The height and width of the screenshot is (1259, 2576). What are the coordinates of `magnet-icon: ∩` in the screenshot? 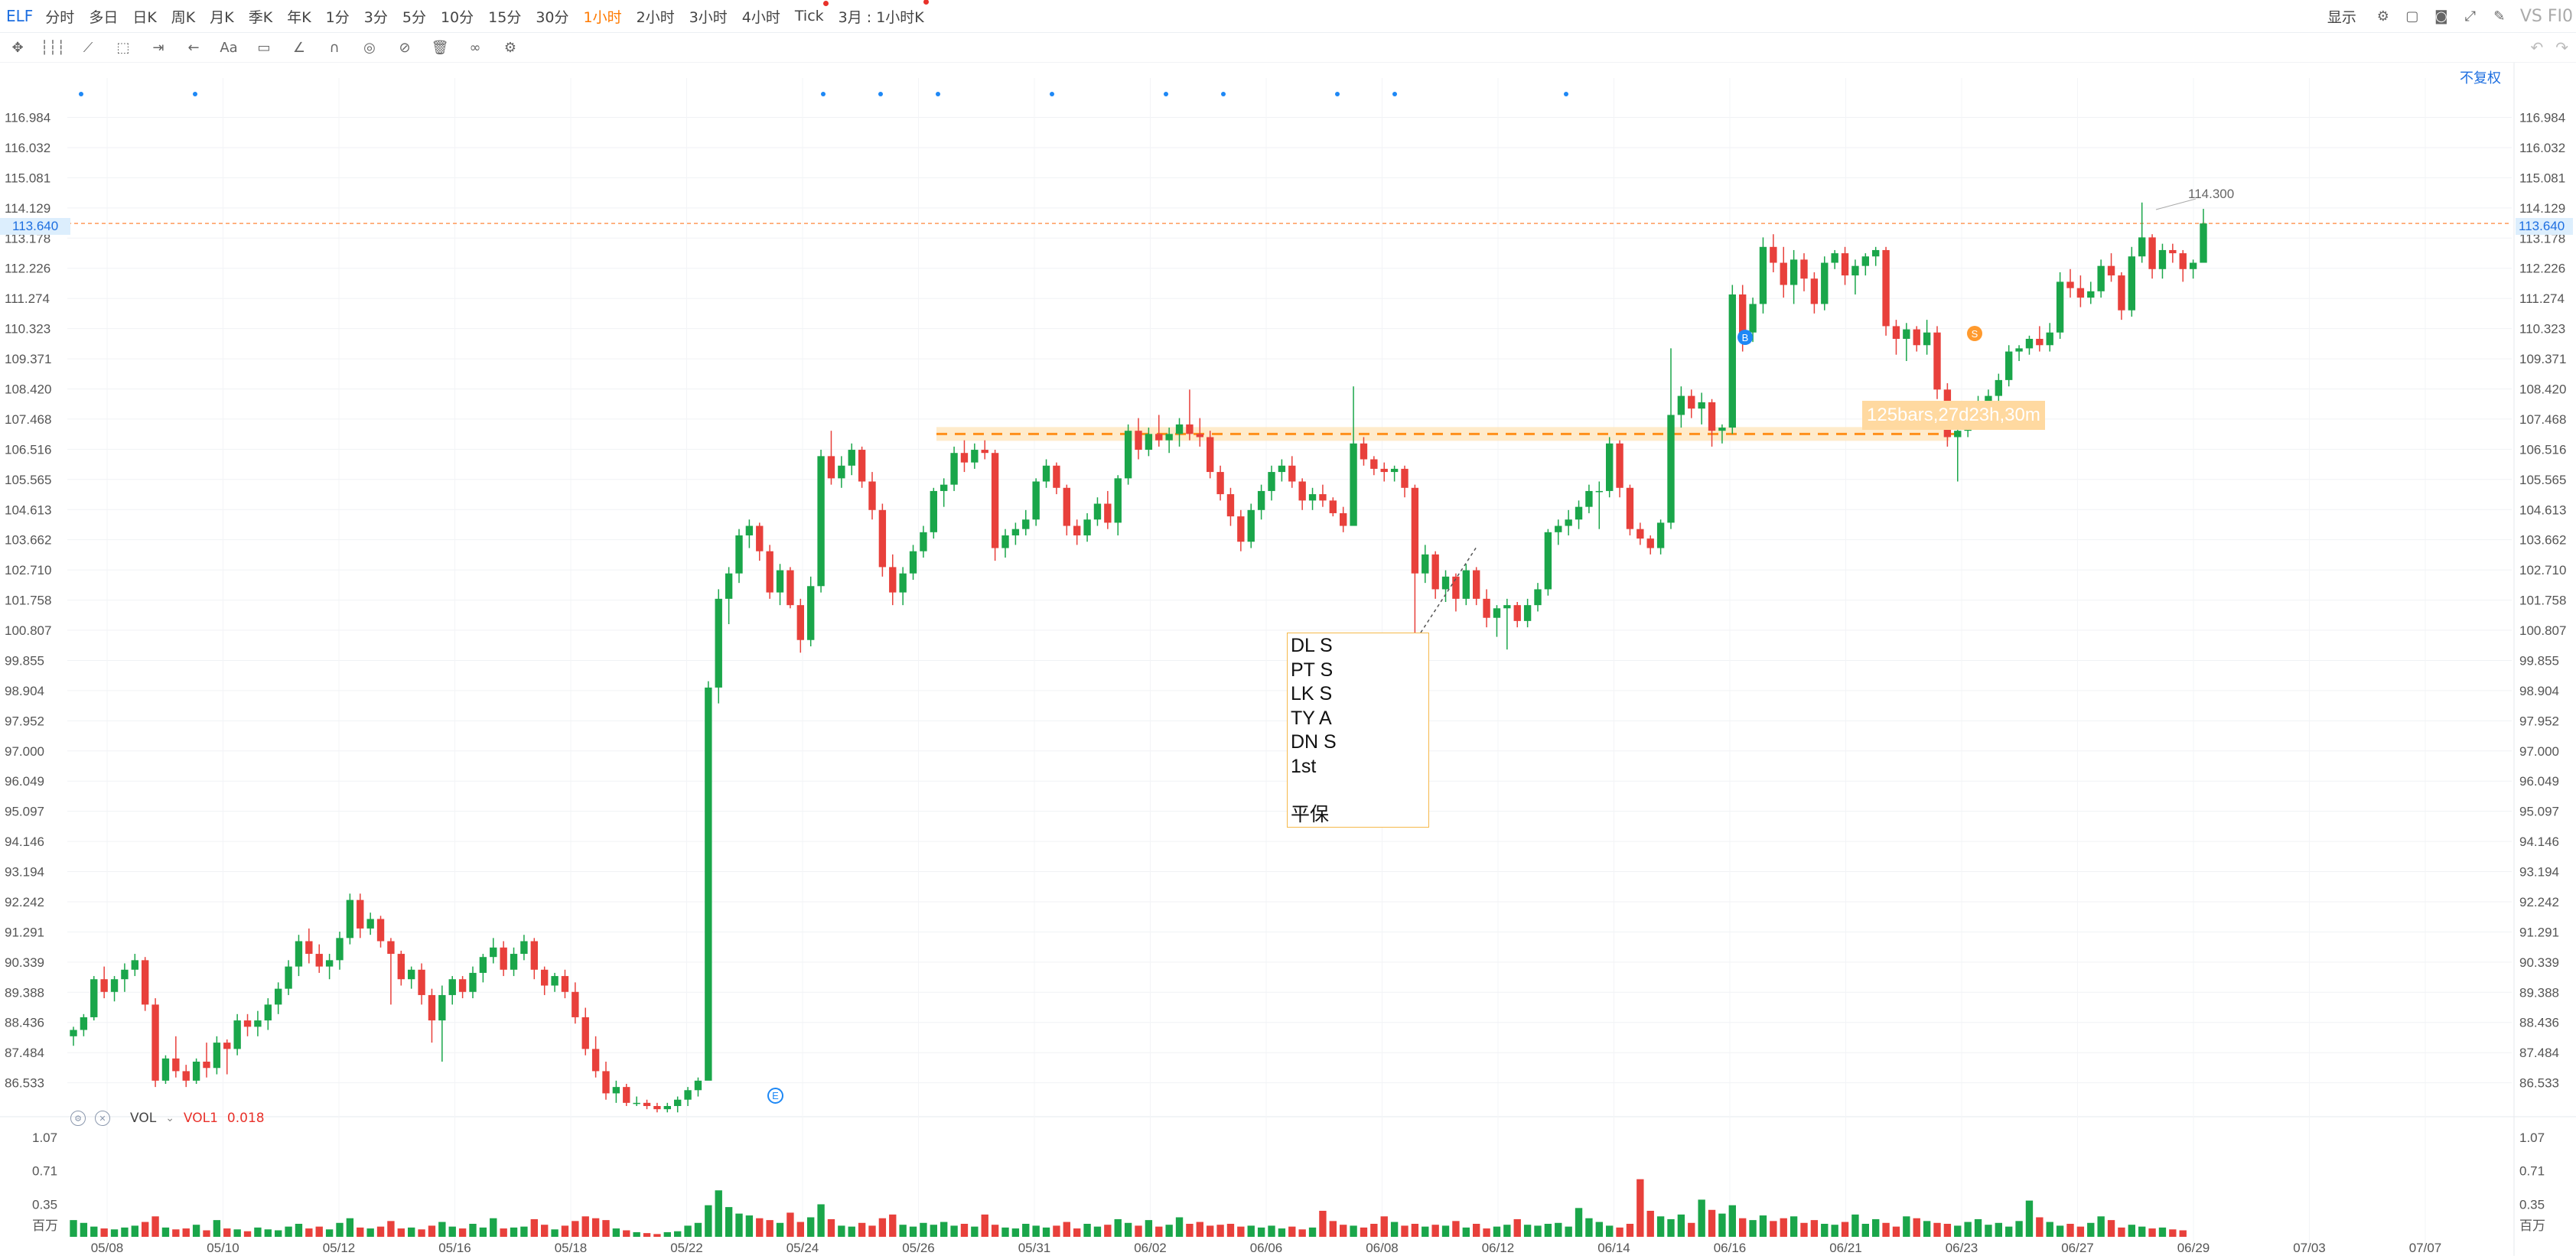 It's located at (334, 47).